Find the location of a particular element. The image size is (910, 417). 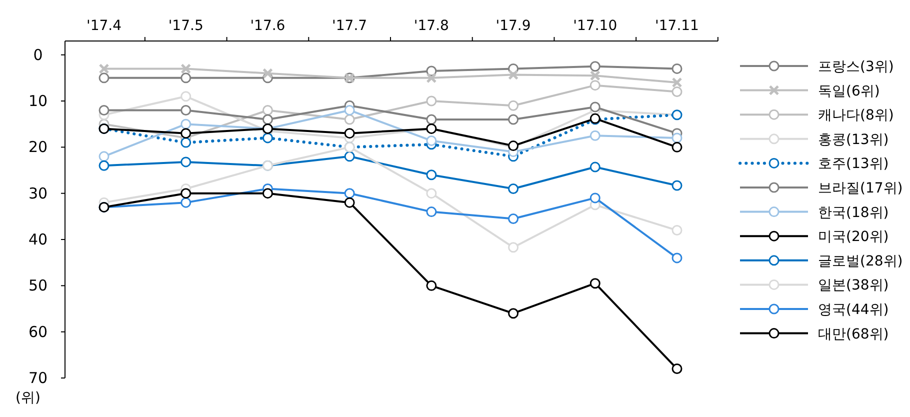

legend-label: 미국(20위) is located at coordinates (853, 237).